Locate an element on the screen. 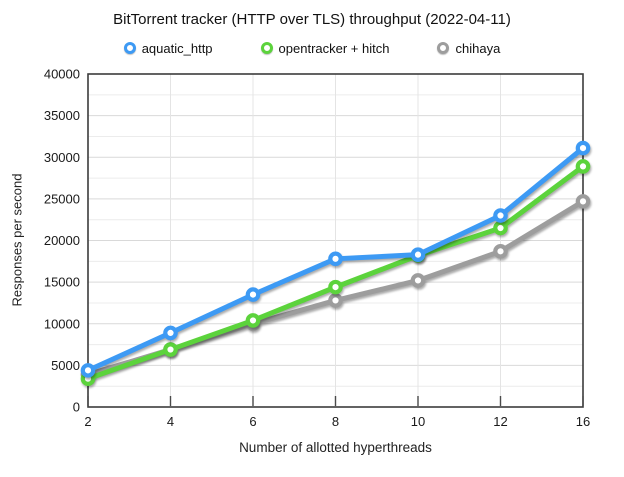 This screenshot has width=624, height=477. y-tick-label: 20000 is located at coordinates (62, 240).